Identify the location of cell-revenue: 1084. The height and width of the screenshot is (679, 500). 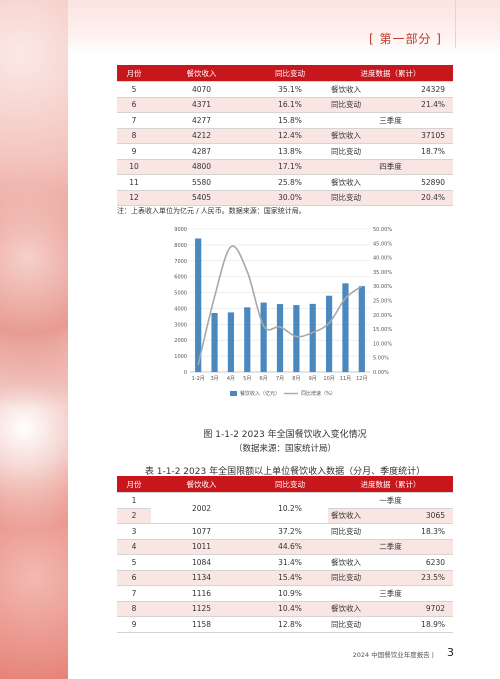
(201, 562).